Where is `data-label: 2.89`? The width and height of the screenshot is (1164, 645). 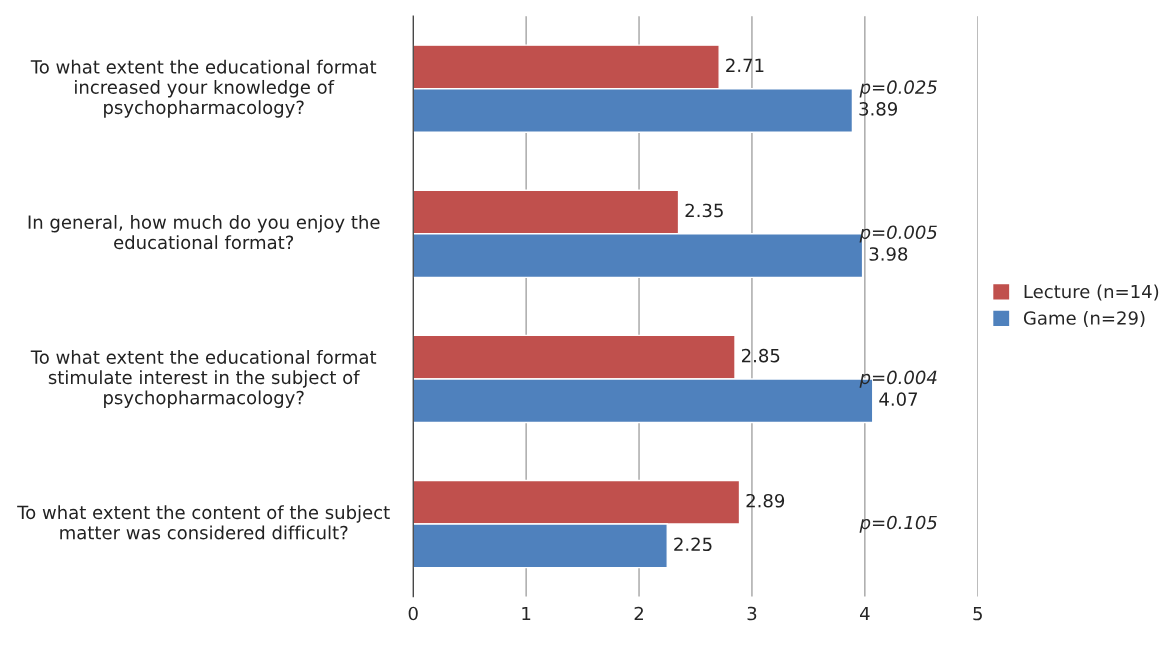
data-label: 2.89 is located at coordinates (765, 500).